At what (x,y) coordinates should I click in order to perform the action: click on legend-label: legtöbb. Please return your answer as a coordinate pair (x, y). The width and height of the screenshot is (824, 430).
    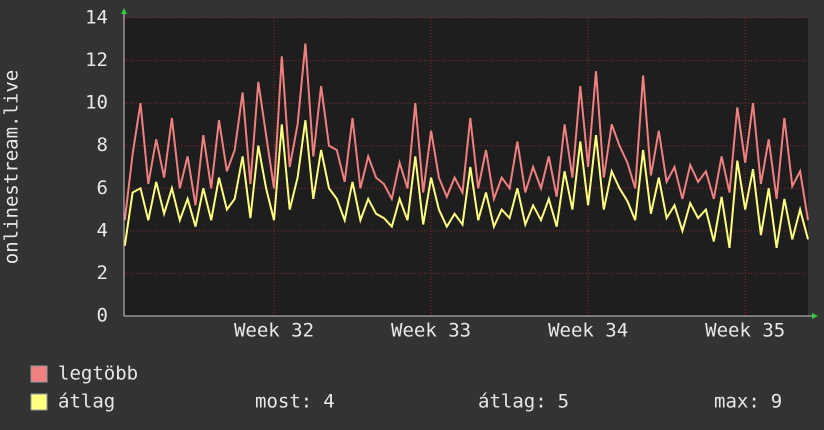
    Looking at the image, I should click on (98, 374).